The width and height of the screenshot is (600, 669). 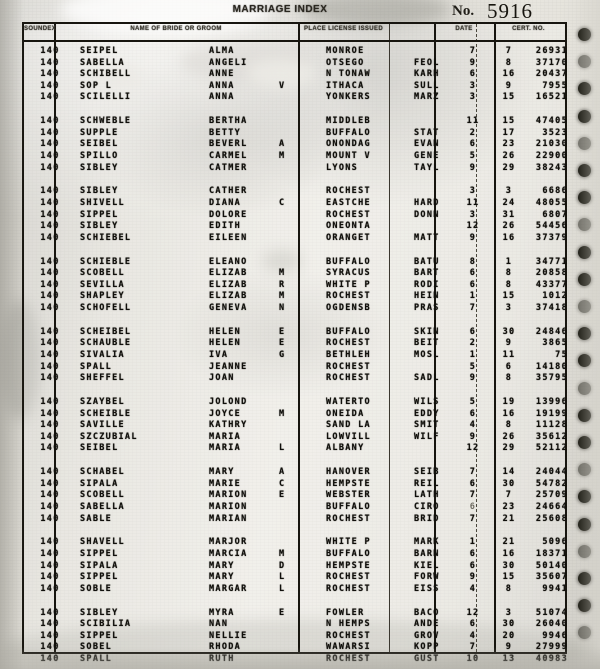 I want to click on table-row: 140 SCHEIBEL HELEN E BUFFALO SKIN 6 30 24846, so click(x=296, y=332).